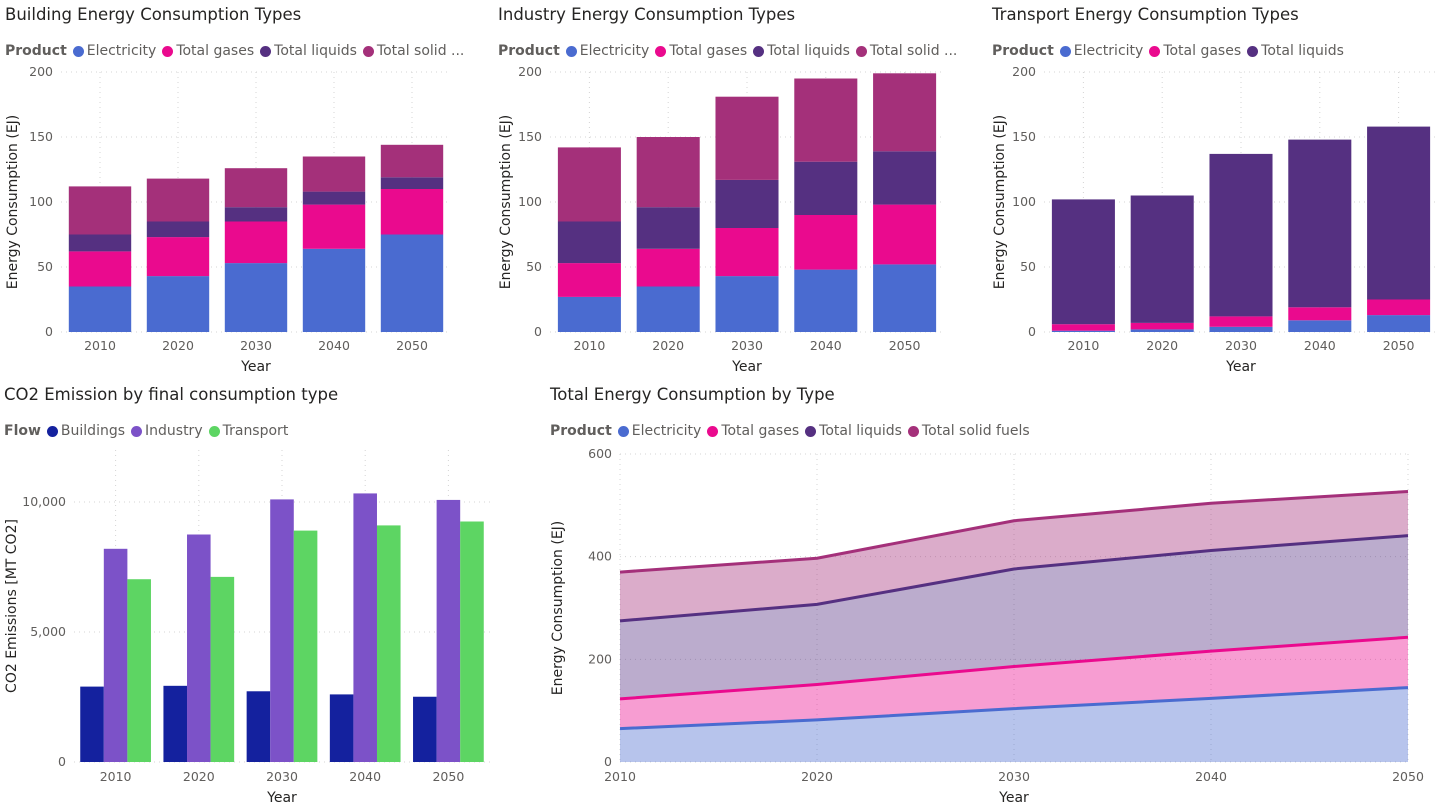  Describe the element at coordinates (305, 646) in the screenshot. I see `bar-transport-2030` at that location.